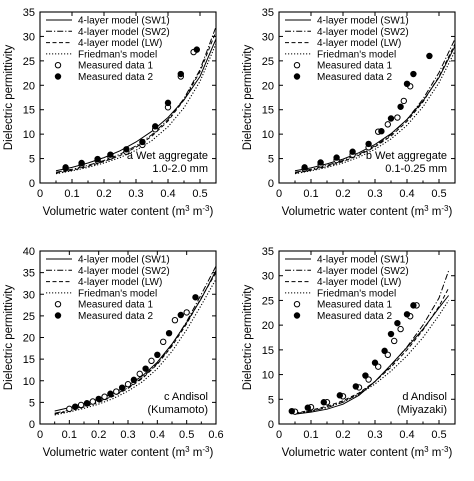 The width and height of the screenshot is (474, 481). What do you see at coordinates (354, 77) in the screenshot?
I see `legend-entry: Measured data 2` at bounding box center [354, 77].